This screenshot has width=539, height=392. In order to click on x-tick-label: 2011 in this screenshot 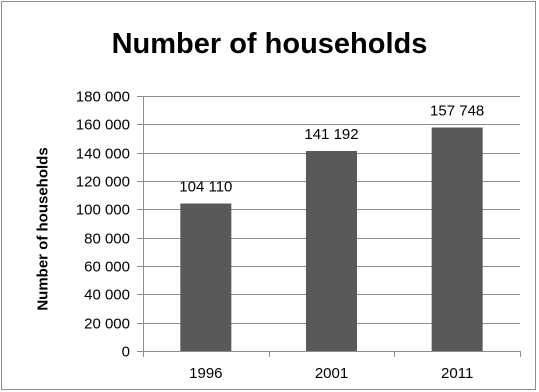, I will do `click(457, 373)`.